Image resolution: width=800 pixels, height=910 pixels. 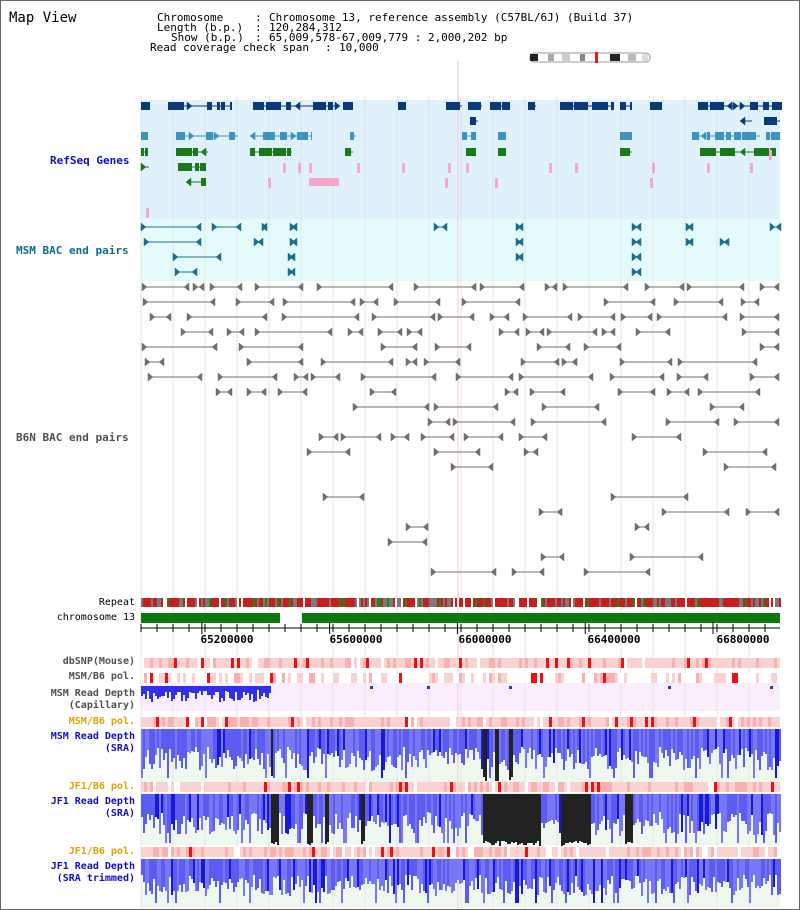 What do you see at coordinates (72, 437) in the screenshot?
I see `track-label-b6n-bac: B6N BAC end pairs` at bounding box center [72, 437].